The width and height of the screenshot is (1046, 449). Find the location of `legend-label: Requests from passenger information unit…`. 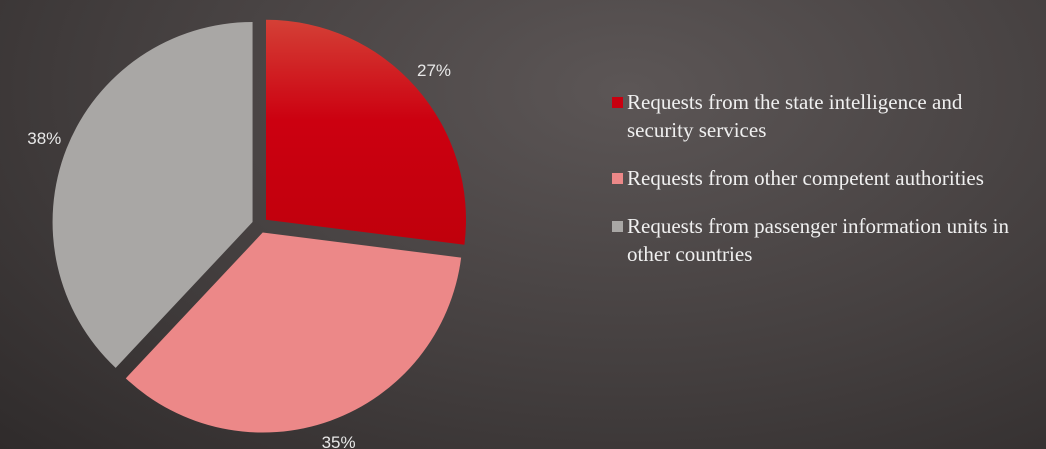

legend-label: Requests from passenger information unit… is located at coordinates (818, 240).